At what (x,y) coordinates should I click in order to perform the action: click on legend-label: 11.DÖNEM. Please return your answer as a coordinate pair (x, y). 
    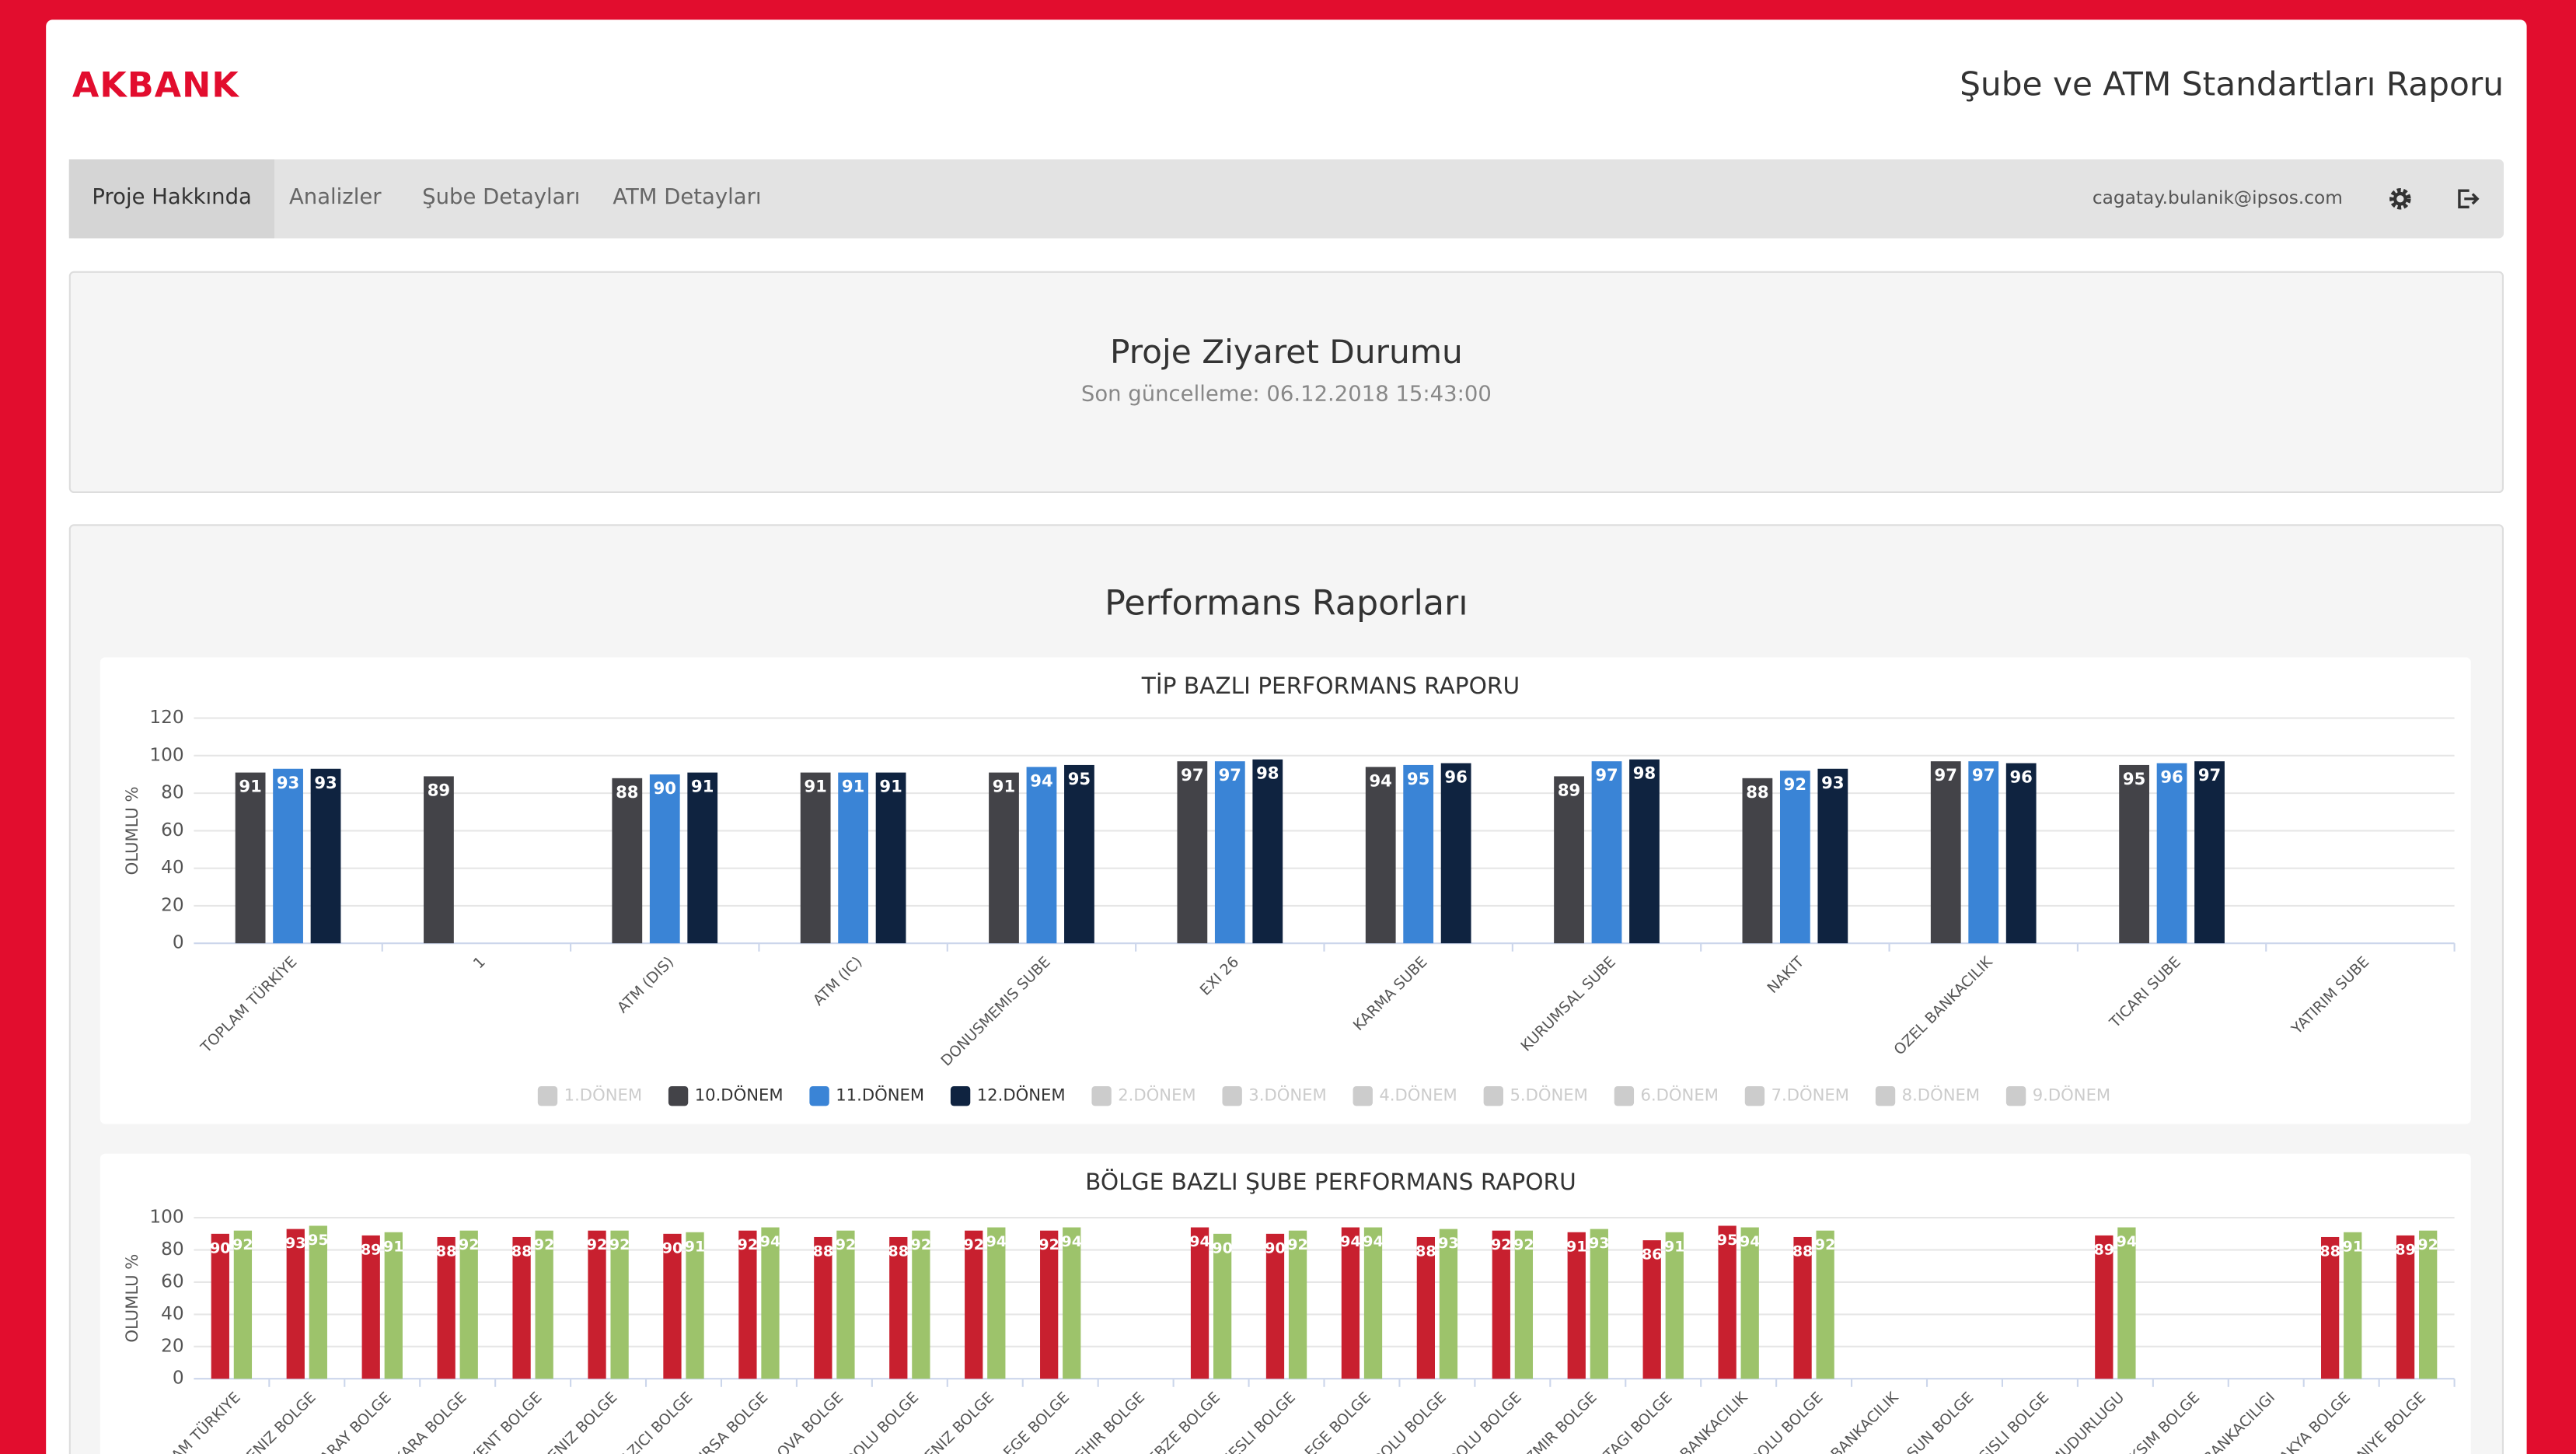
    Looking at the image, I should click on (880, 1095).